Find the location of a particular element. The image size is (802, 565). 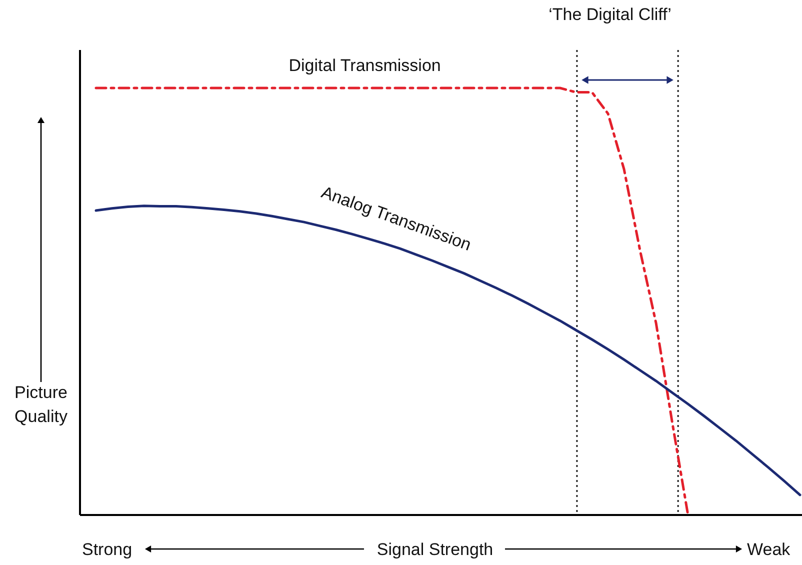

text: ‘The Digital Cliff’ is located at coordinates (610, 14).